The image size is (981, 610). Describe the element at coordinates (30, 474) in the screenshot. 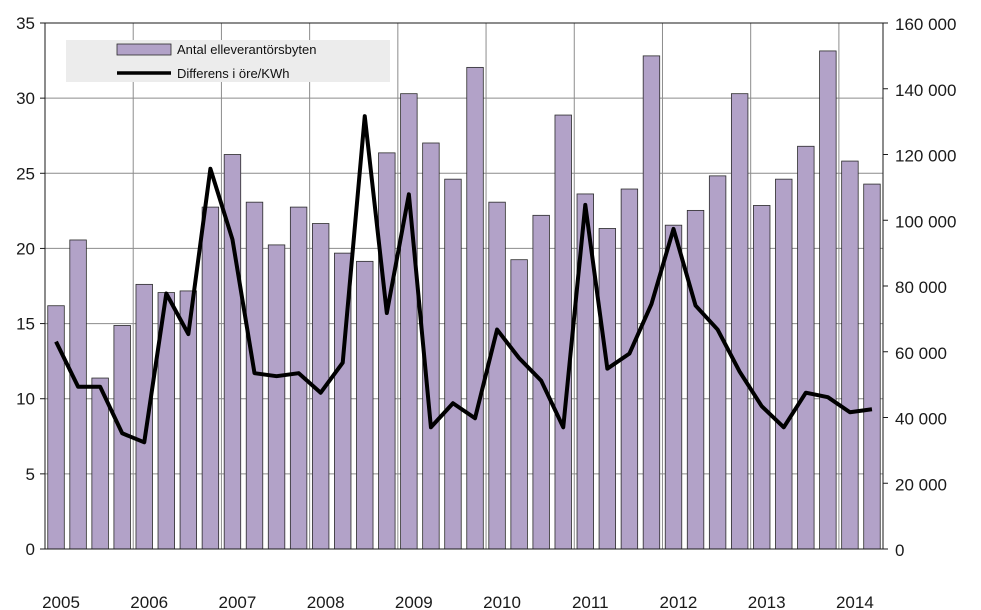

I see `left-tick-label: 5` at that location.